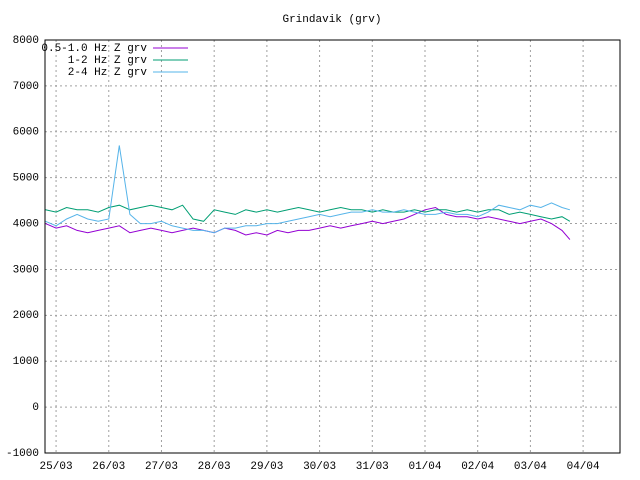 The width and height of the screenshot is (640, 480). Describe the element at coordinates (26, 270) in the screenshot. I see `y-tick-label: 3000` at that location.